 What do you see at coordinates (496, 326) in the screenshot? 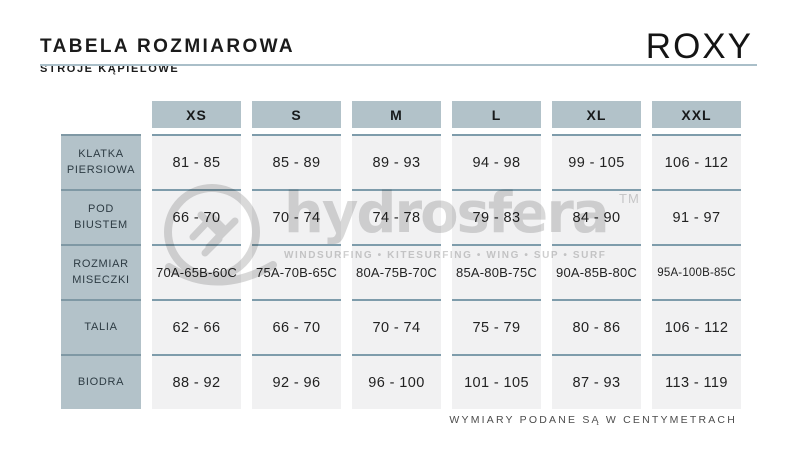
I see `value-waist-l: 75 - 79` at bounding box center [496, 326].